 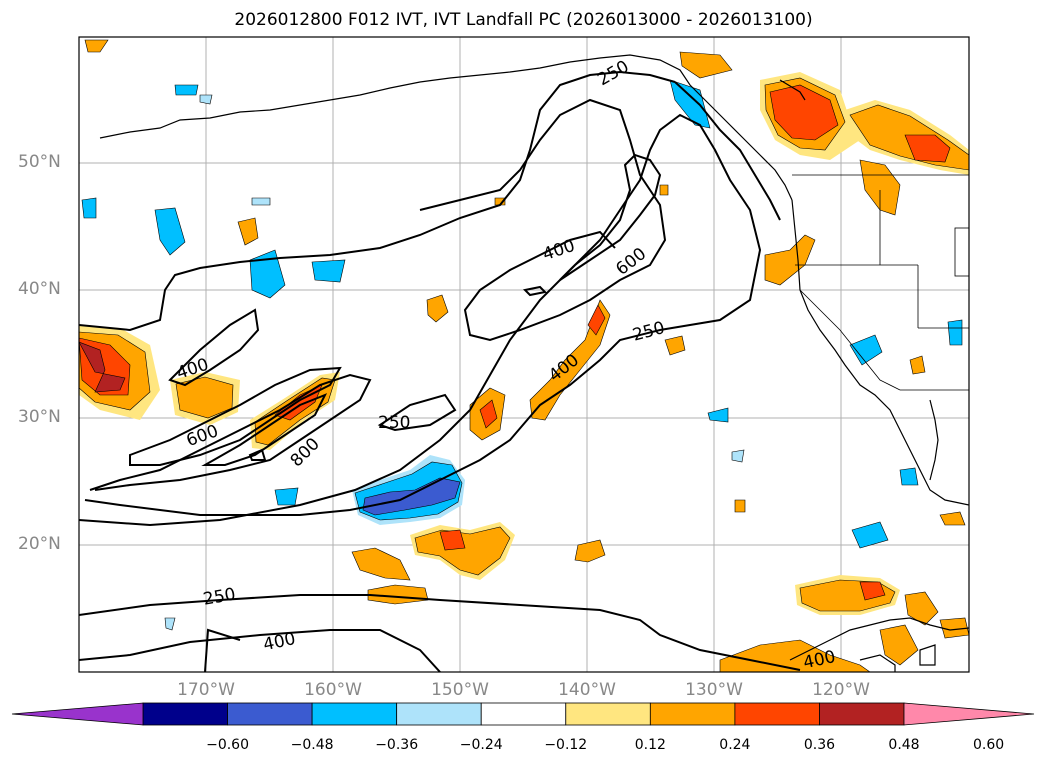 What do you see at coordinates (819, 745) in the screenshot?
I see `colorbar-tick-label: 0.36` at bounding box center [819, 745].